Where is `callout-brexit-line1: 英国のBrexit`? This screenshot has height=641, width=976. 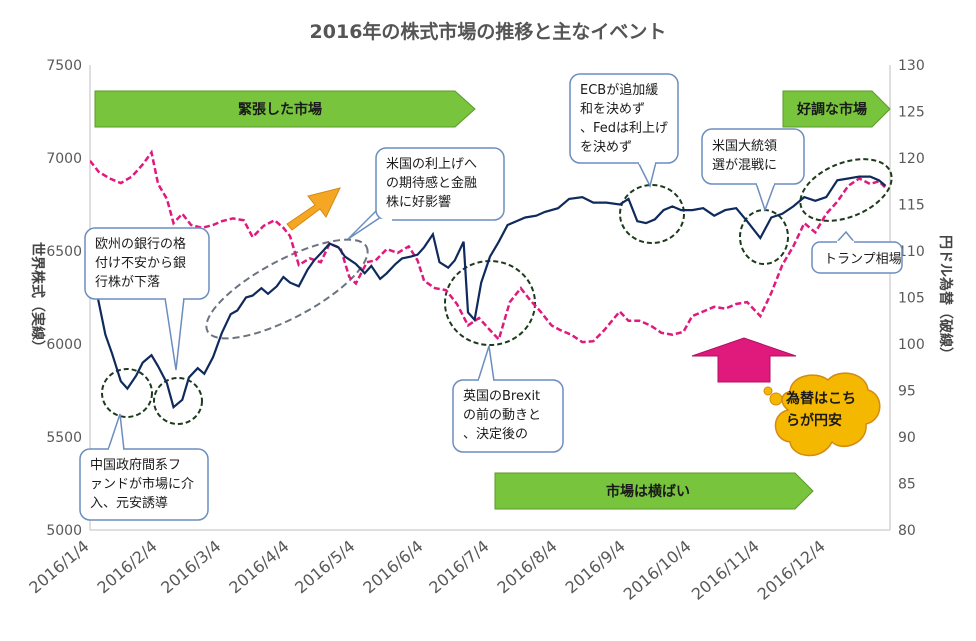 callout-brexit-line1: 英国のBrexit is located at coordinates (501, 396).